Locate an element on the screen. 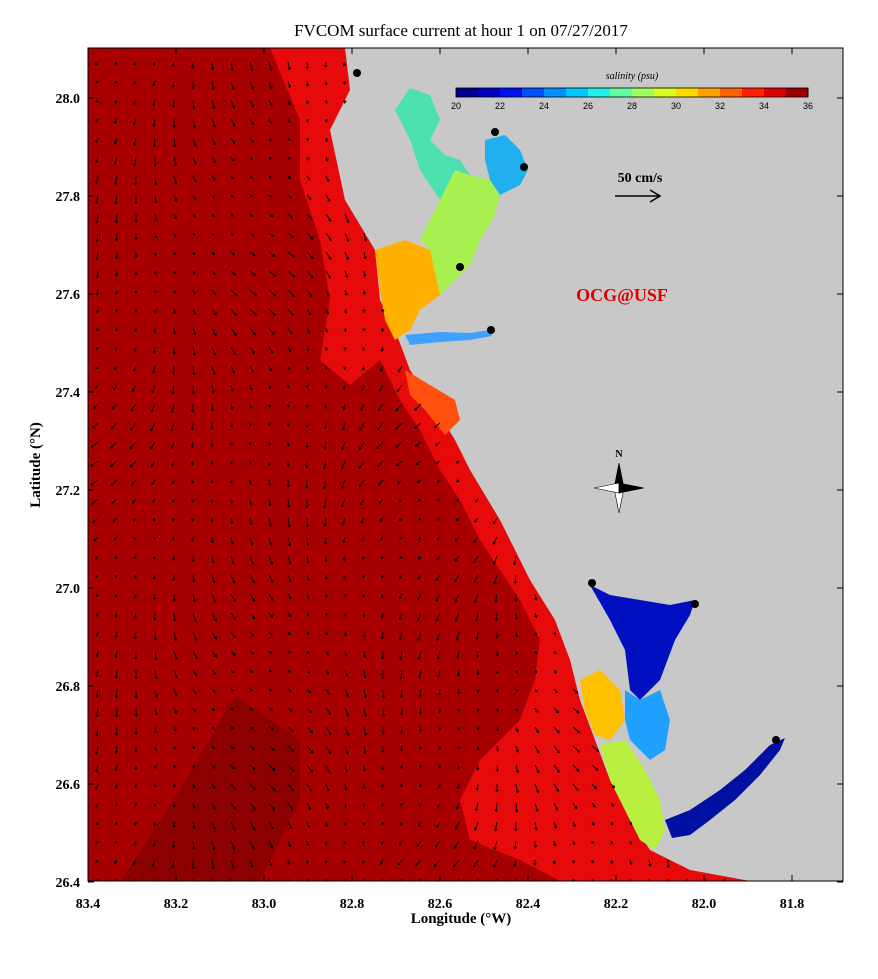 The height and width of the screenshot is (979, 878). y-tick-label: 27.0 is located at coordinates (68, 589).